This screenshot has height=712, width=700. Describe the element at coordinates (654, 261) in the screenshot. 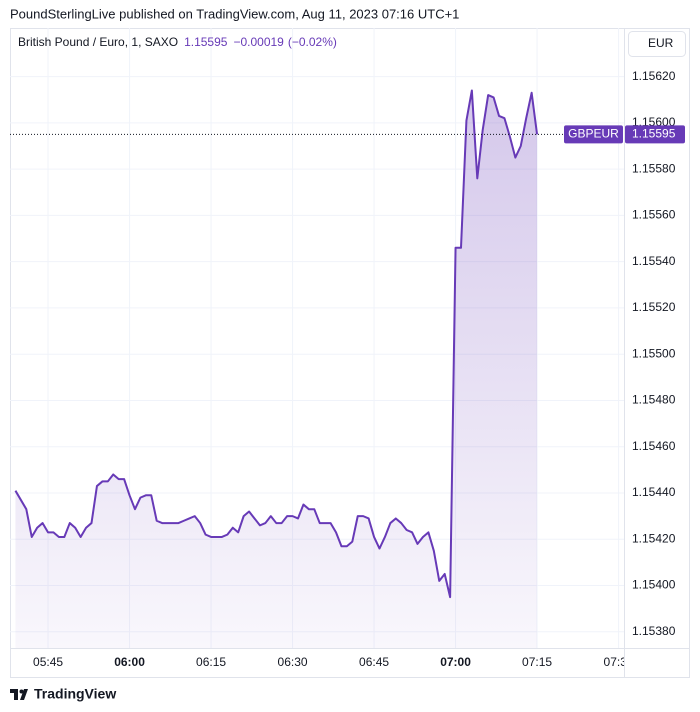

I see `y-tick-label: 1.15540` at that location.